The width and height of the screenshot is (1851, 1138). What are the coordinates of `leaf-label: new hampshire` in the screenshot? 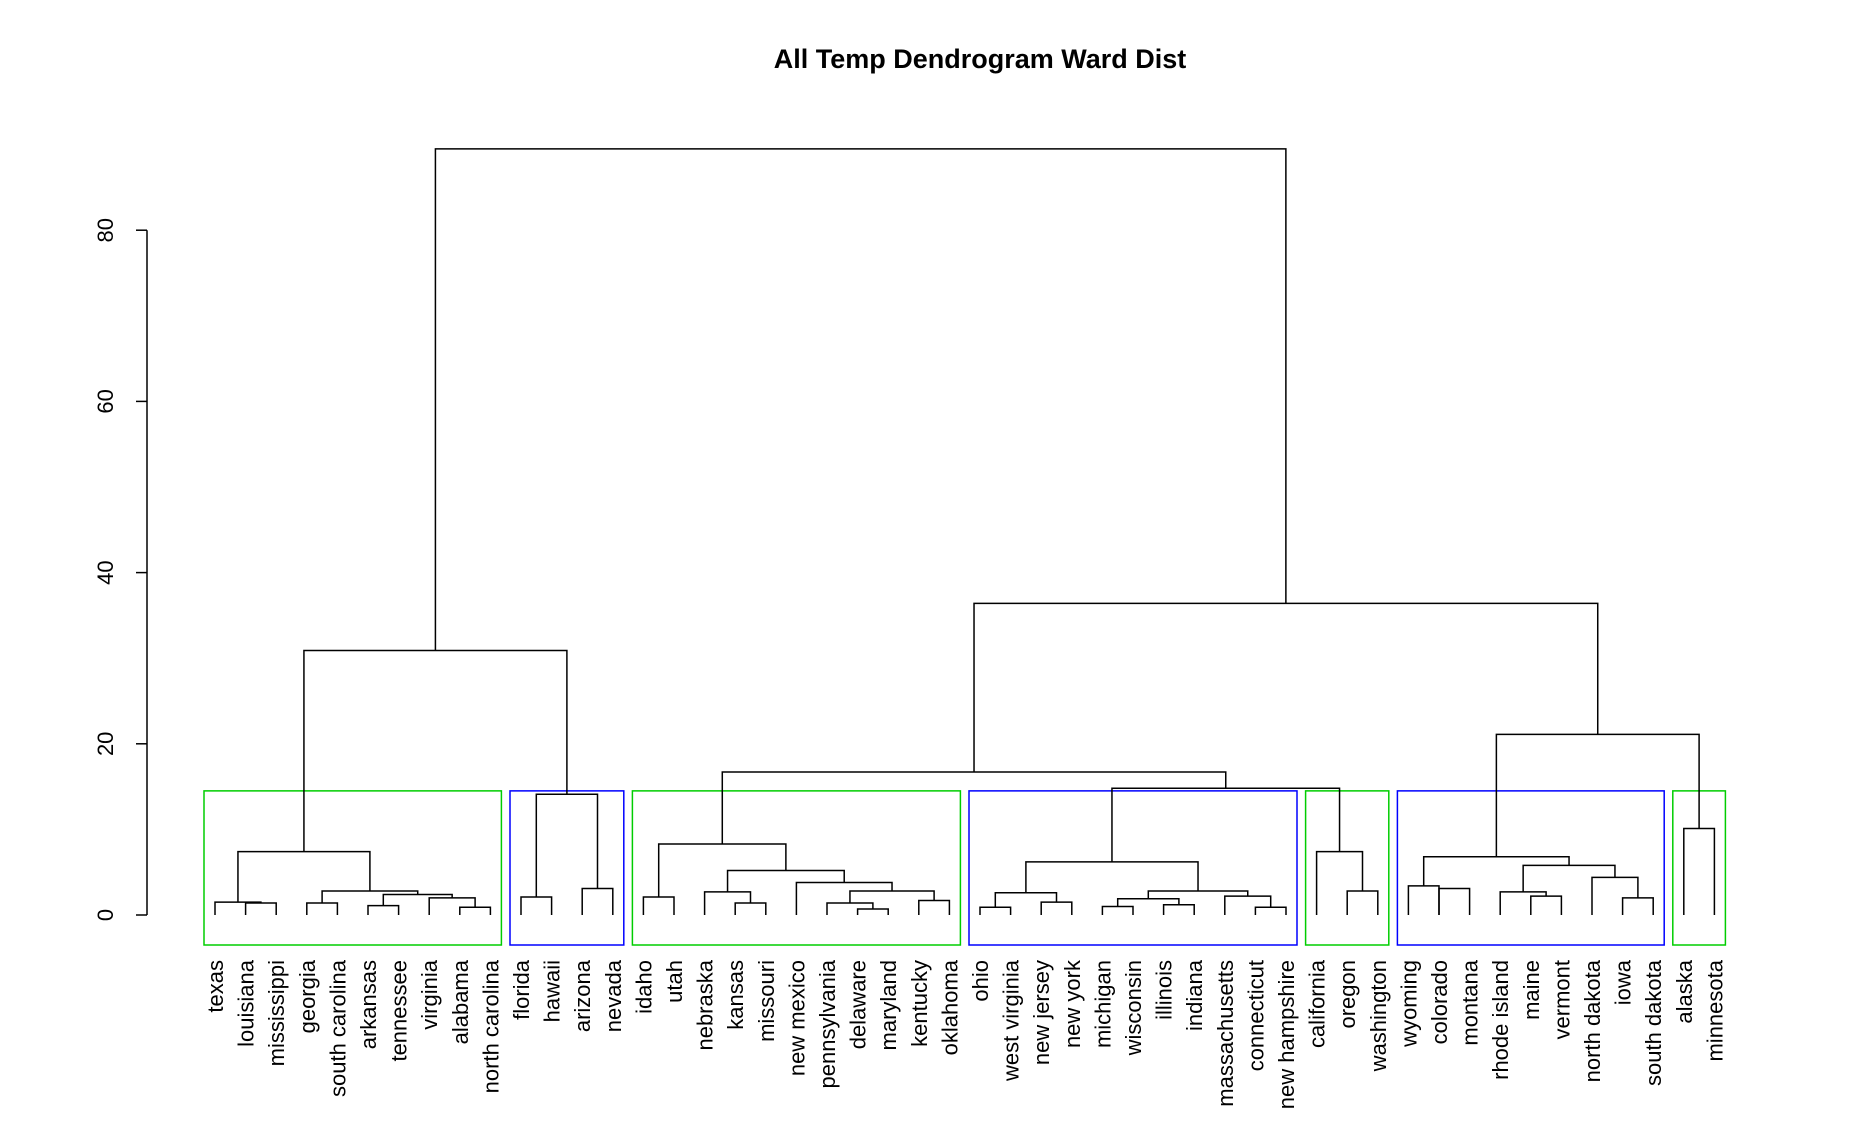 It's located at (1286, 1034).